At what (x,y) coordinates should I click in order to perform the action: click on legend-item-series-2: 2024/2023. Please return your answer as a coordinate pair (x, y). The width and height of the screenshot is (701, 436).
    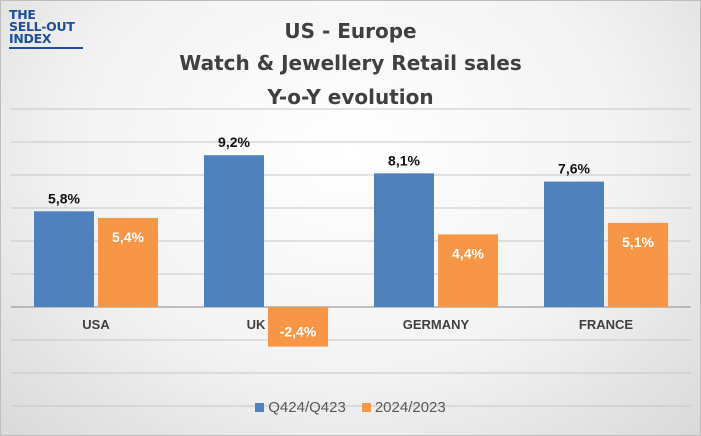
    Looking at the image, I should click on (403, 407).